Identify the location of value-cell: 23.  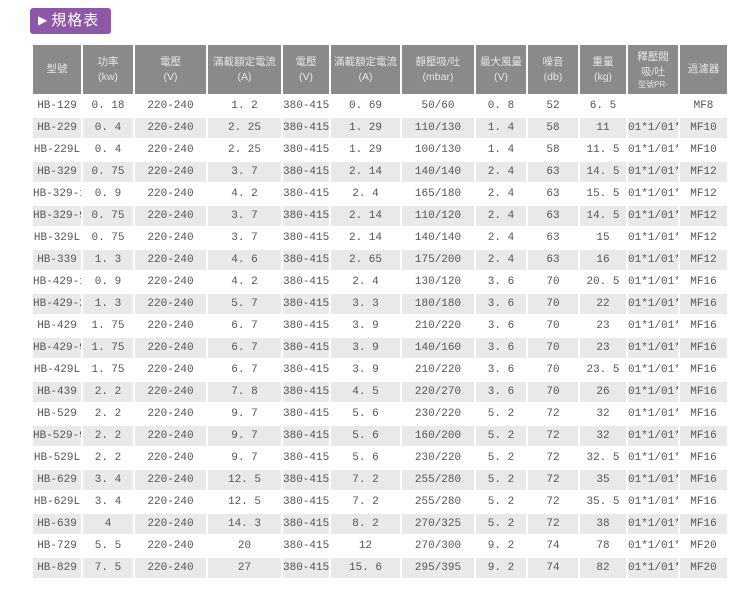
(603, 326).